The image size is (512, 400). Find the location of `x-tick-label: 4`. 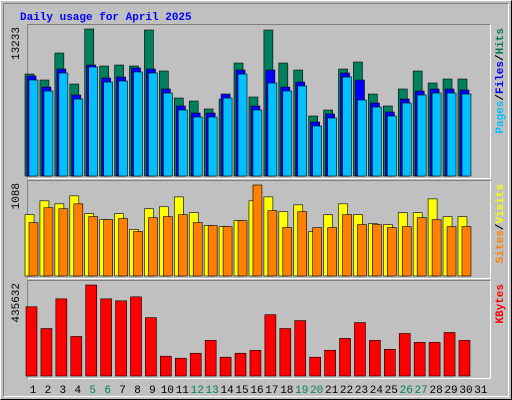

x-tick-label: 4 is located at coordinates (77, 391).